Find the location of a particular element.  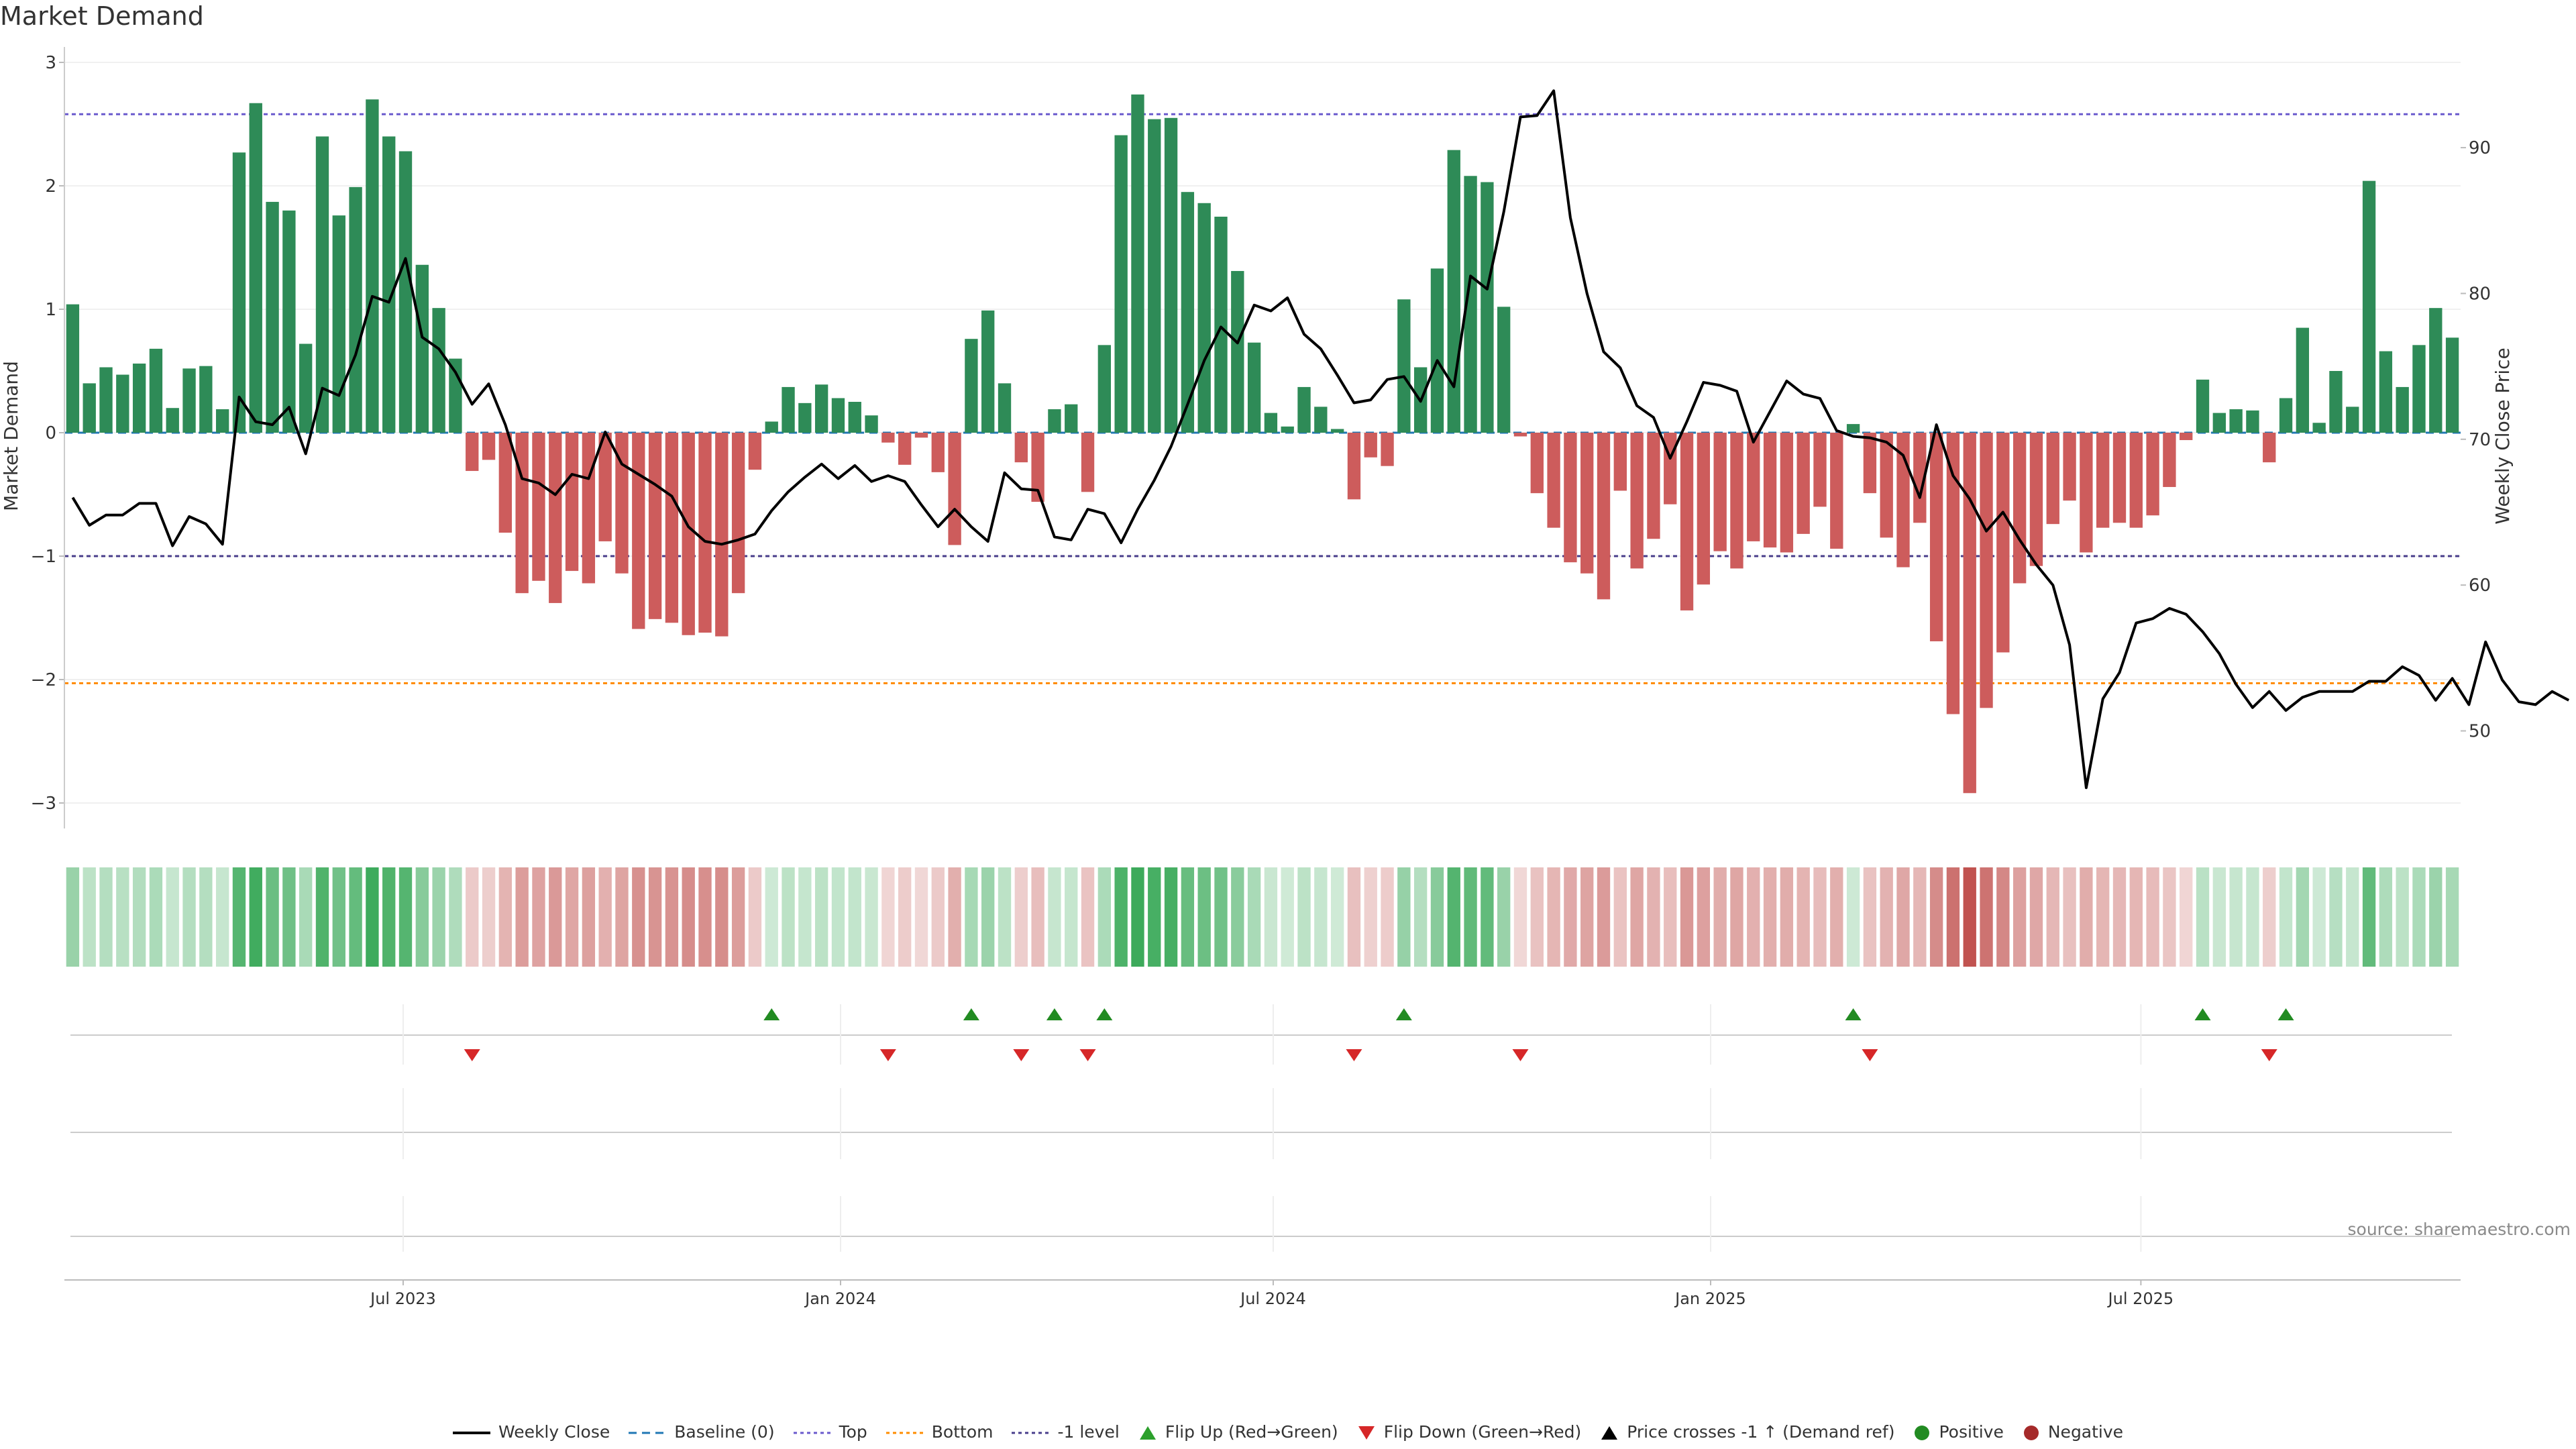

y-tick-label: 3 is located at coordinates (50, 63).